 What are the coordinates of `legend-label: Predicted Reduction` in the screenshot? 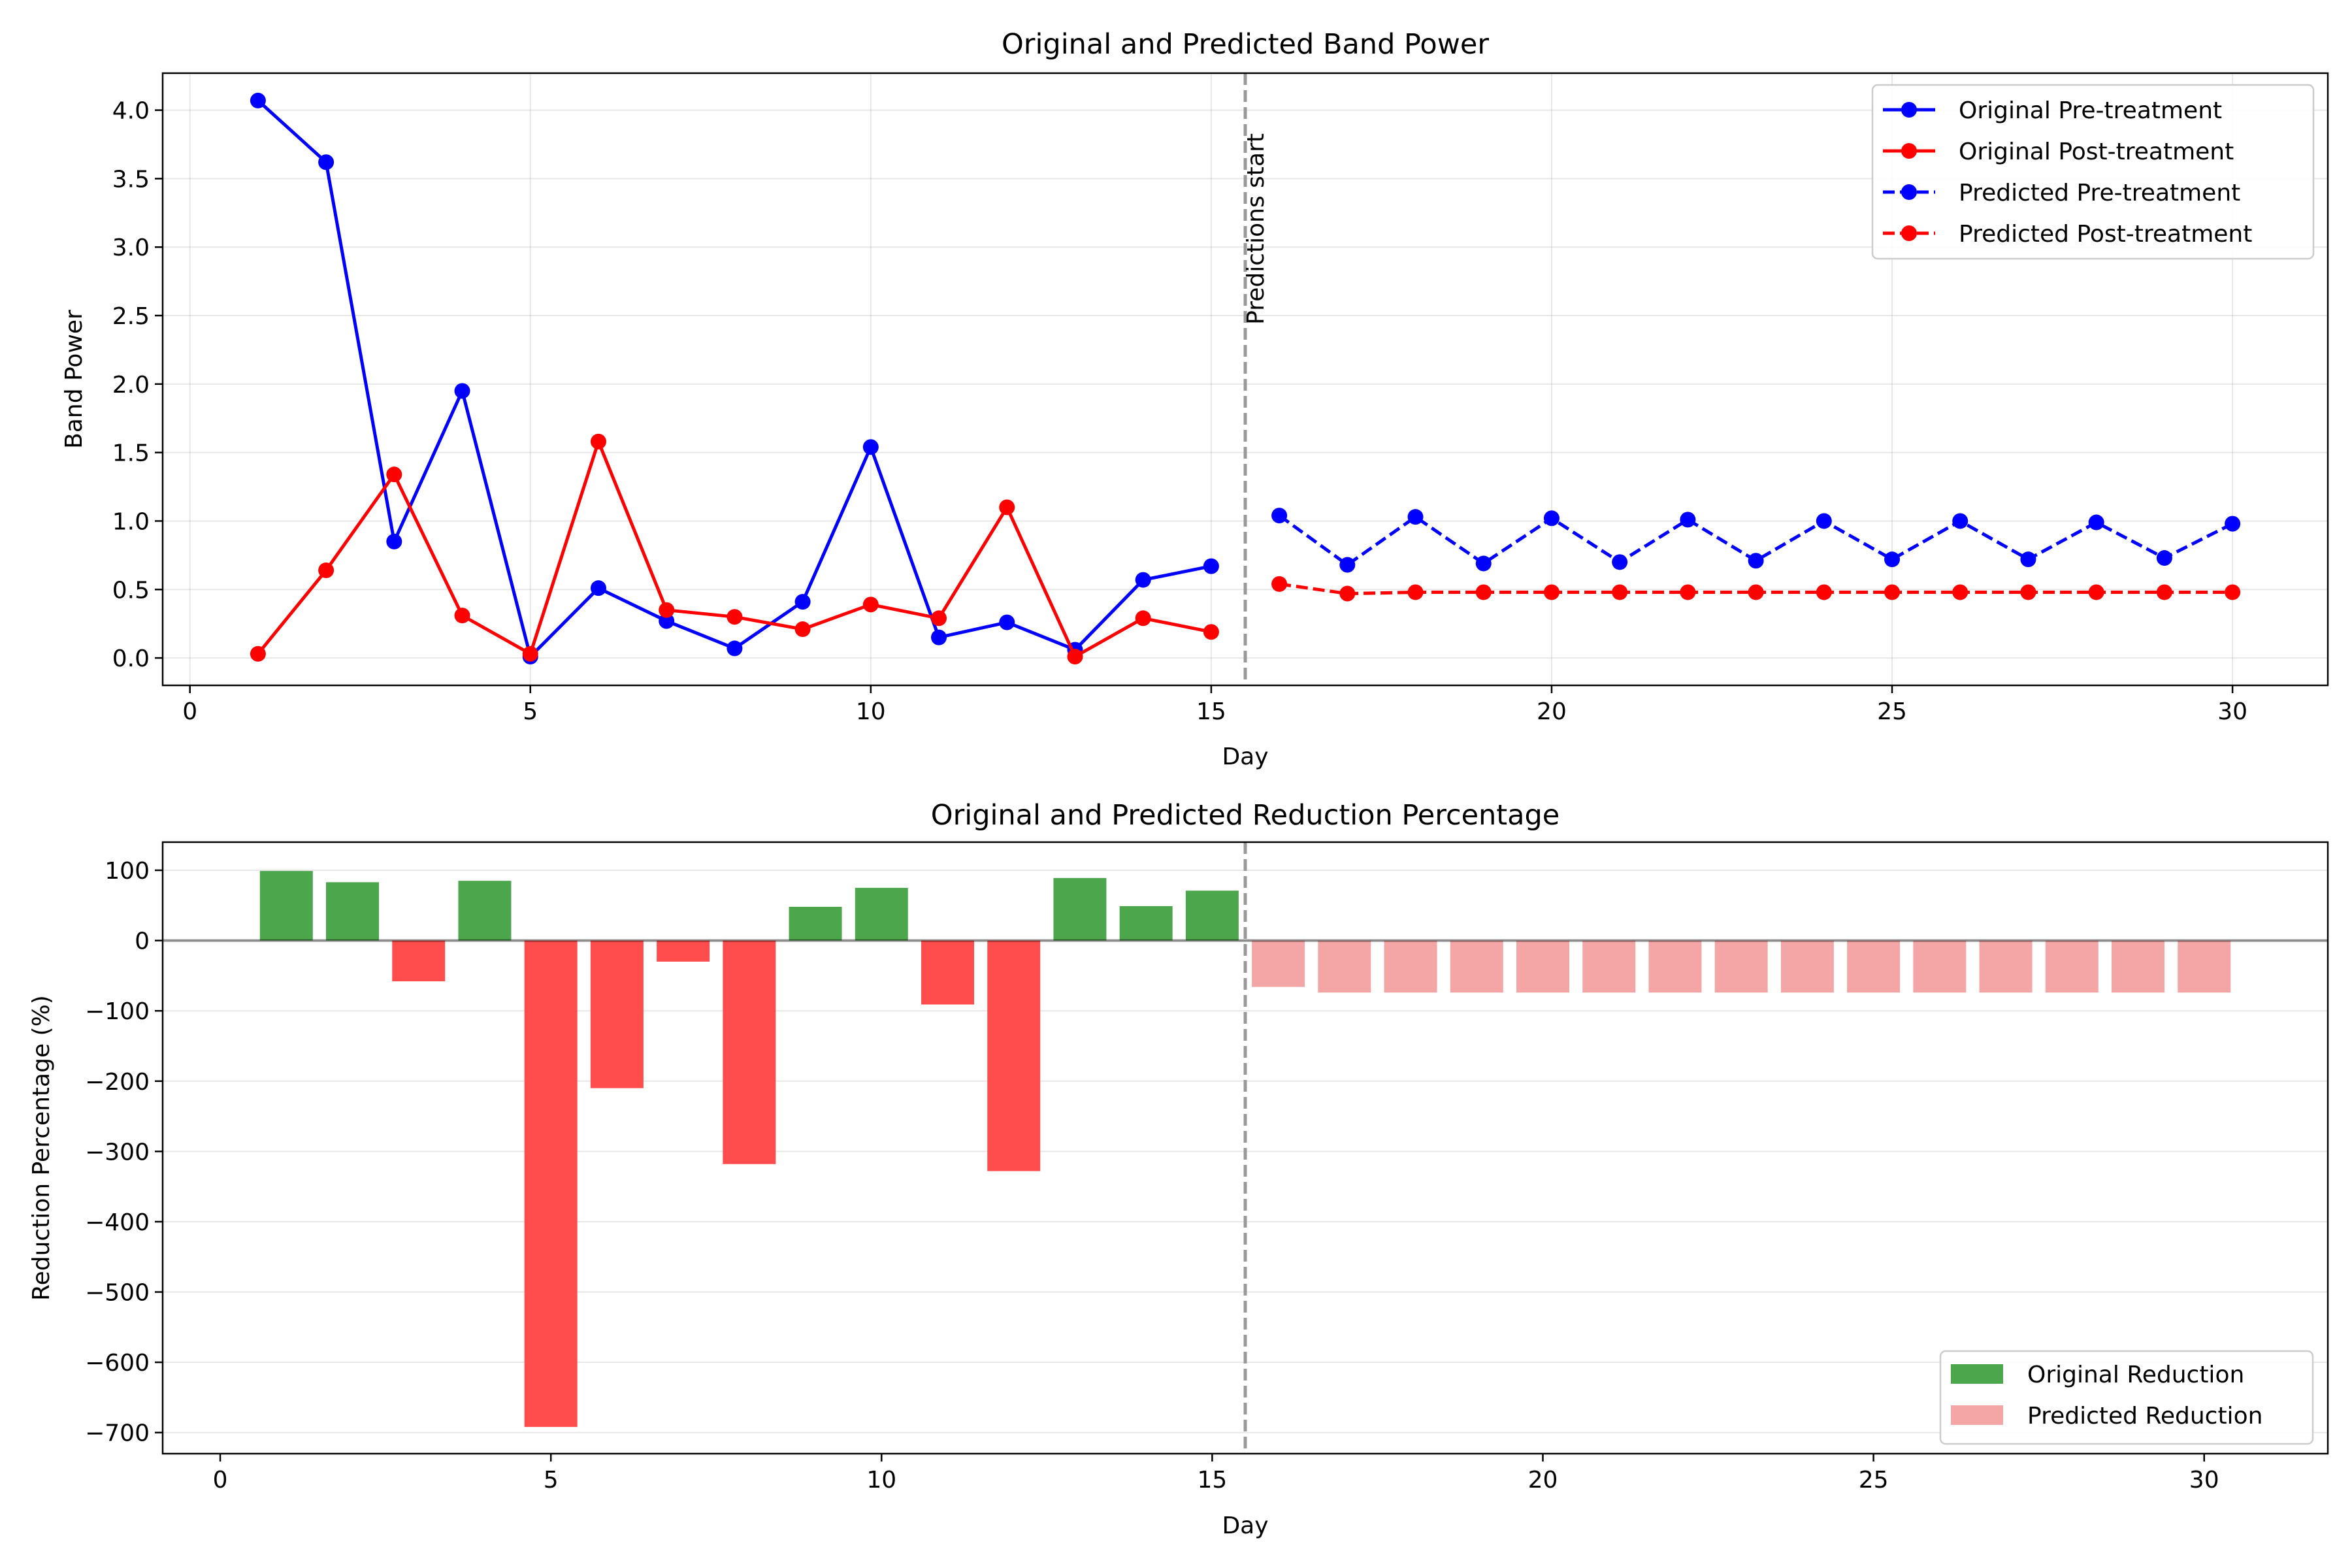 It's located at (2144, 1416).